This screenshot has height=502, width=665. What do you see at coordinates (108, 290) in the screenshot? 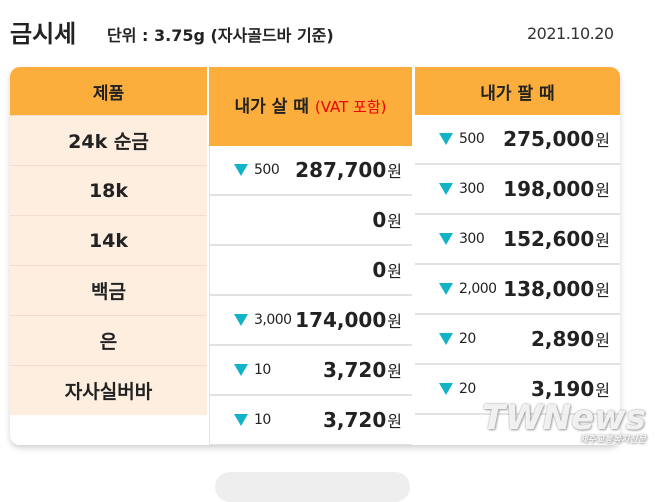
I see `product-name: 백금` at bounding box center [108, 290].